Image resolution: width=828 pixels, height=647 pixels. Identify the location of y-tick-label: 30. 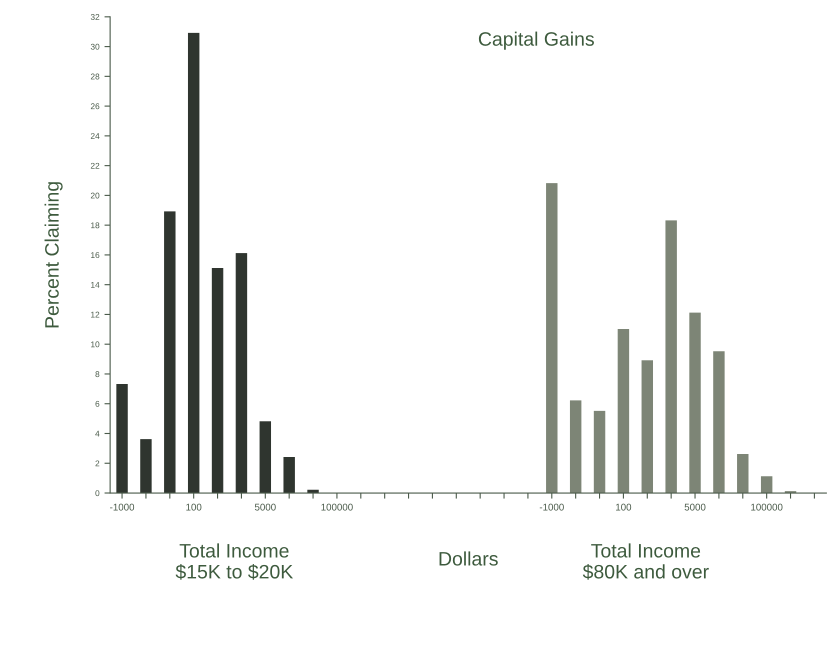
(95, 47).